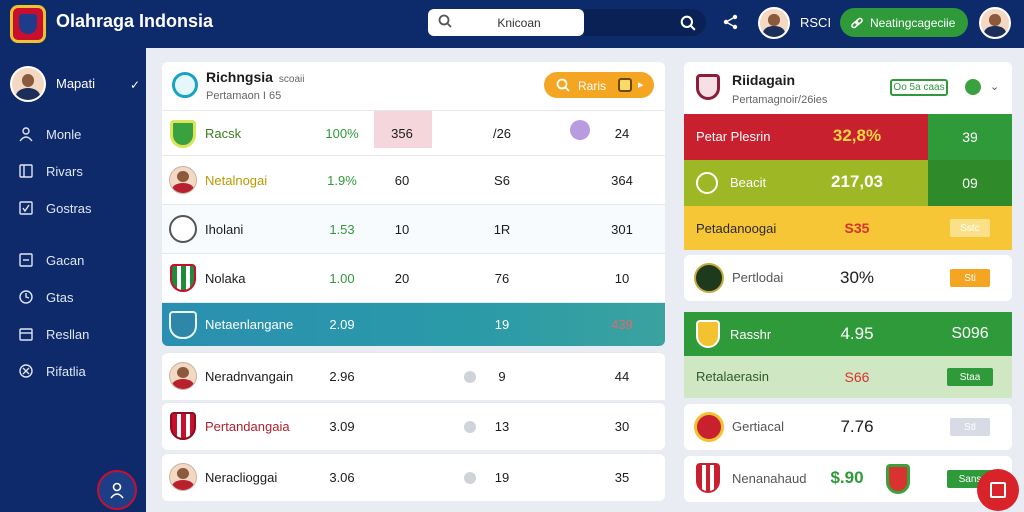  What do you see at coordinates (919, 87) in the screenshot?
I see `odds-badge: Oo 5a caas` at bounding box center [919, 87].